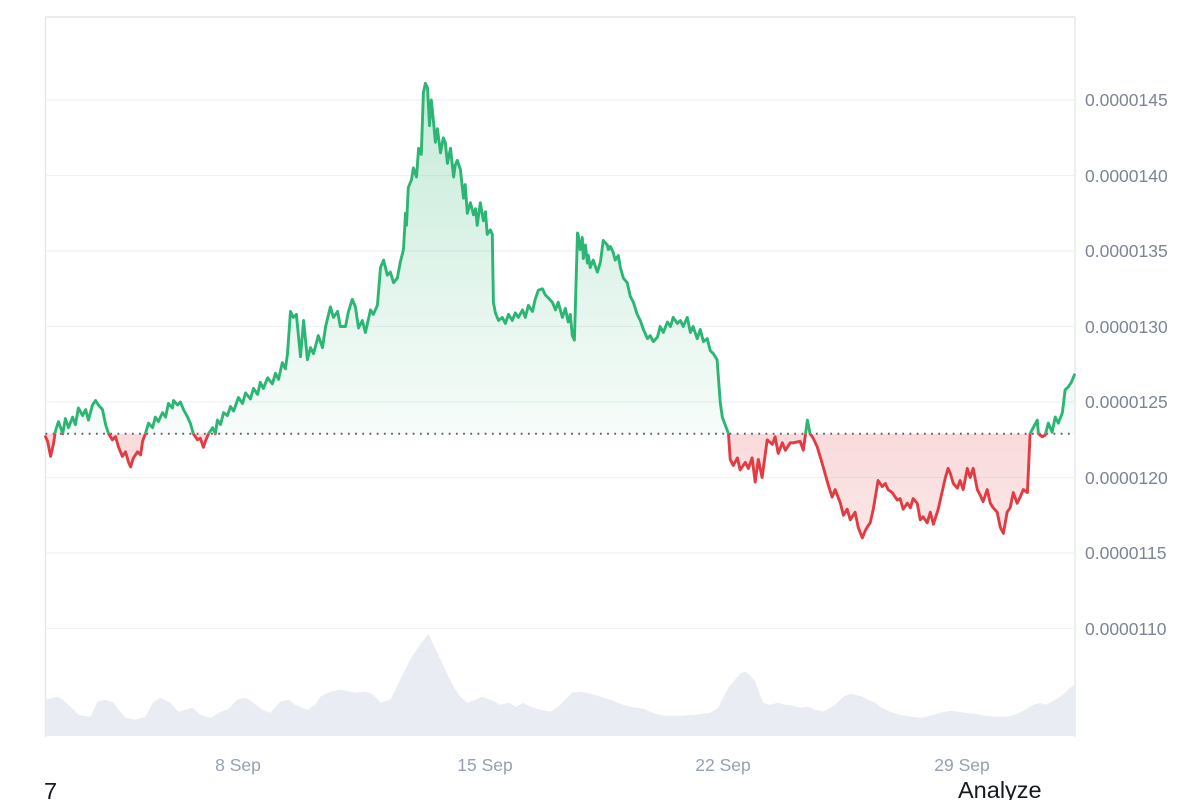  I want to click on y-axis-label: 0.0000125, so click(1126, 402).